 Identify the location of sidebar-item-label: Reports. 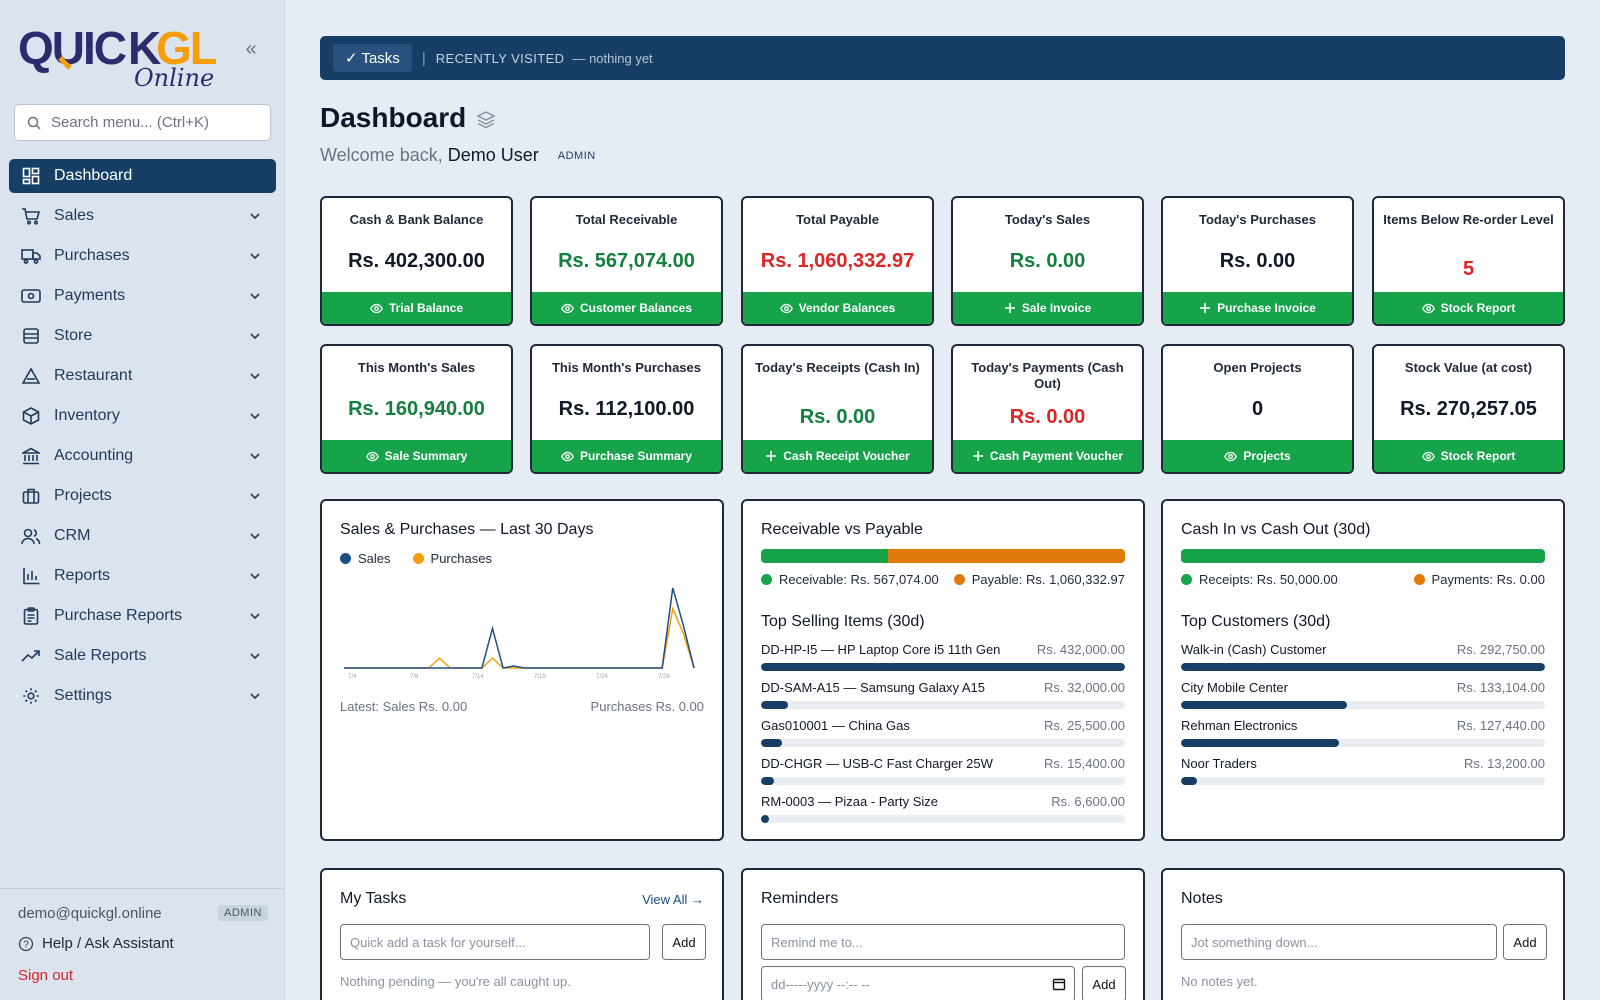
(82, 575).